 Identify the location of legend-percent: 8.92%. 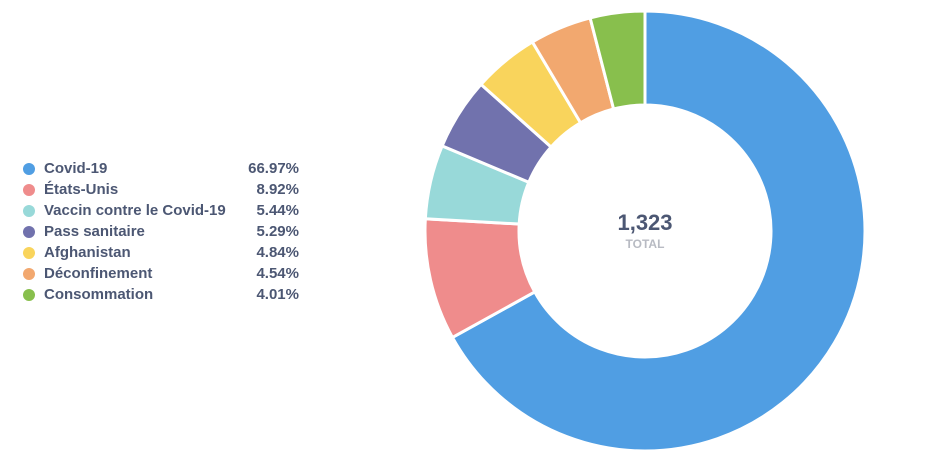
(277, 189).